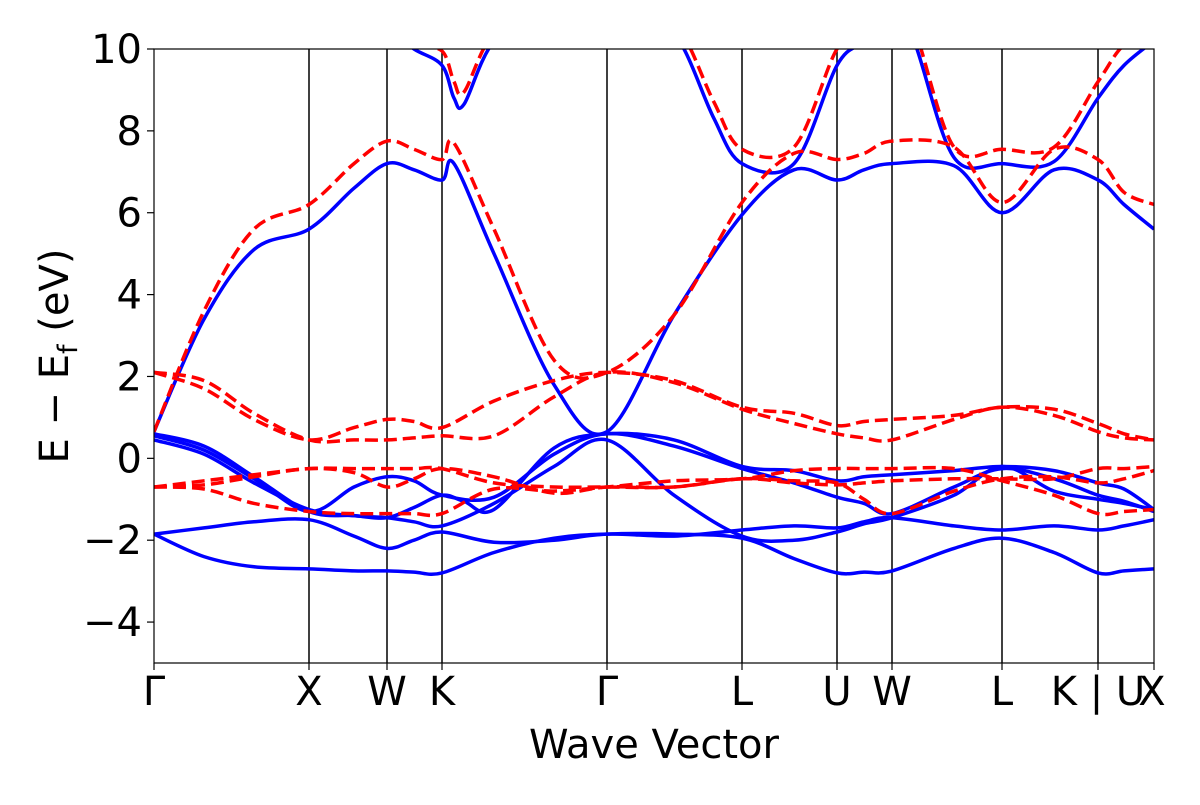 This screenshot has height=805, width=1200. Describe the element at coordinates (129, 296) in the screenshot. I see `y-tick-label: 4` at that location.